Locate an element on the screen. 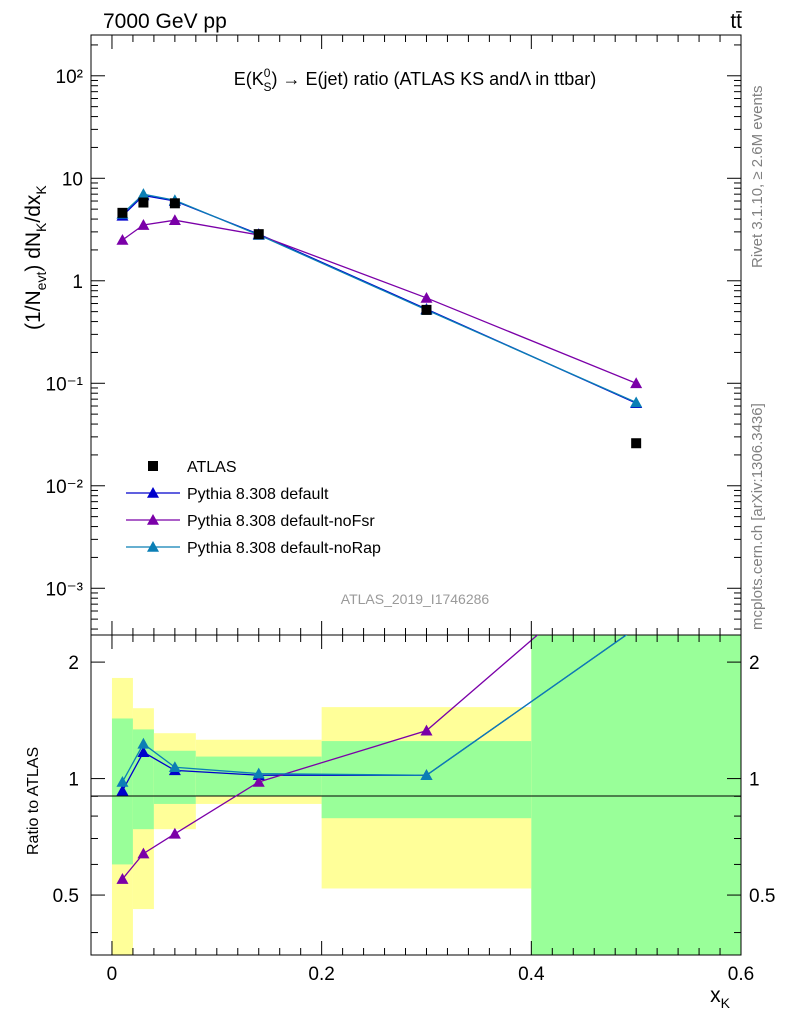  y-tick-label-main: 10 is located at coordinates (72, 179).